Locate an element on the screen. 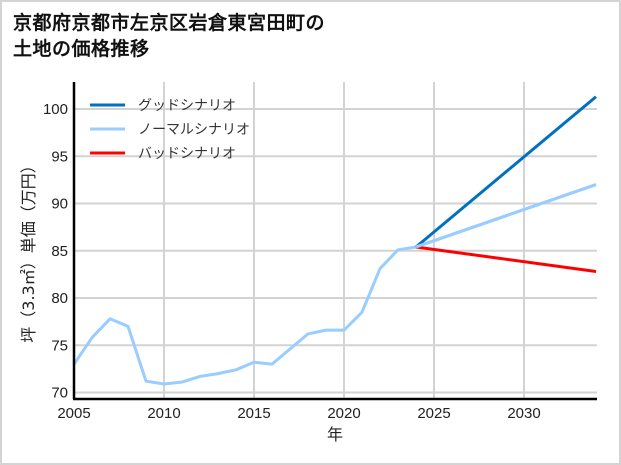 This screenshot has height=465, width=621. legend-label: ノーマルシナリオ is located at coordinates (194, 130).